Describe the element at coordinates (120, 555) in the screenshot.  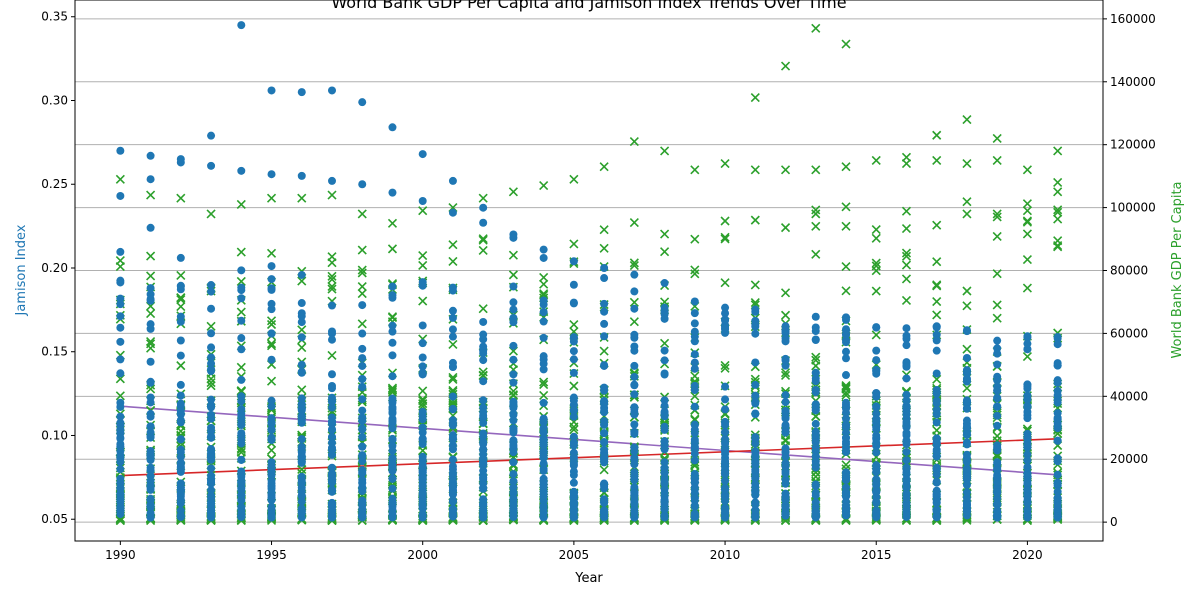
I see `x-tick-label: 1990` at that location.